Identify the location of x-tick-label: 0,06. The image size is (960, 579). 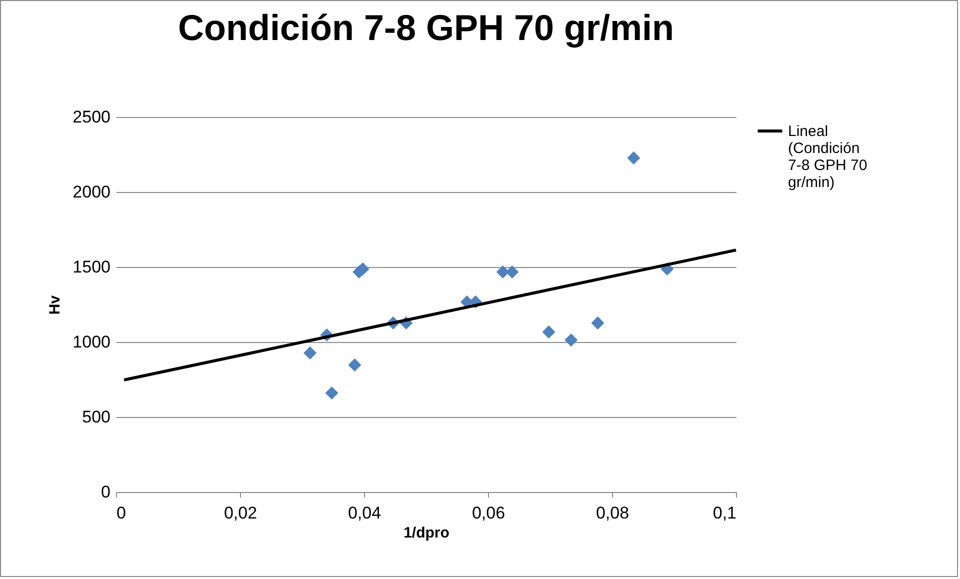
(489, 513).